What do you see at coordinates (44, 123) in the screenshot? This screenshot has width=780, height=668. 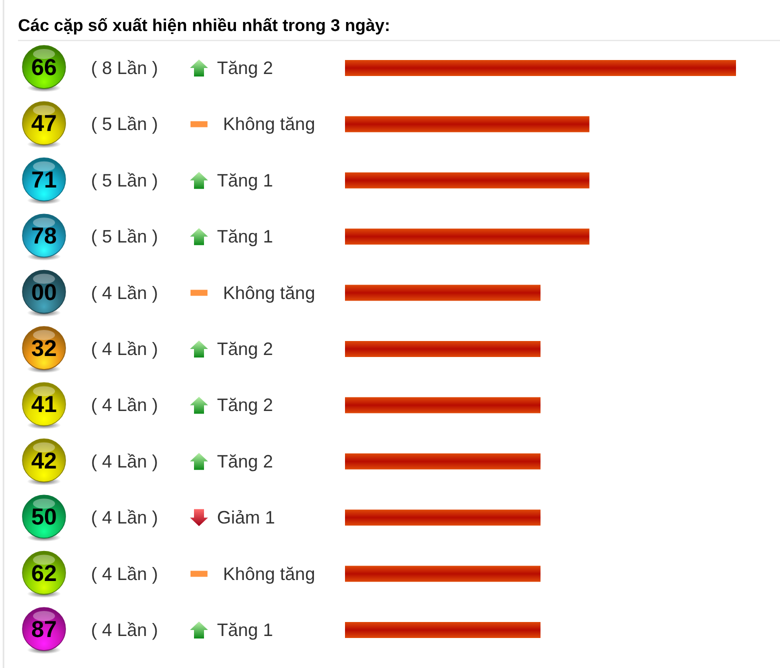 I see `y-tick-label: 47` at bounding box center [44, 123].